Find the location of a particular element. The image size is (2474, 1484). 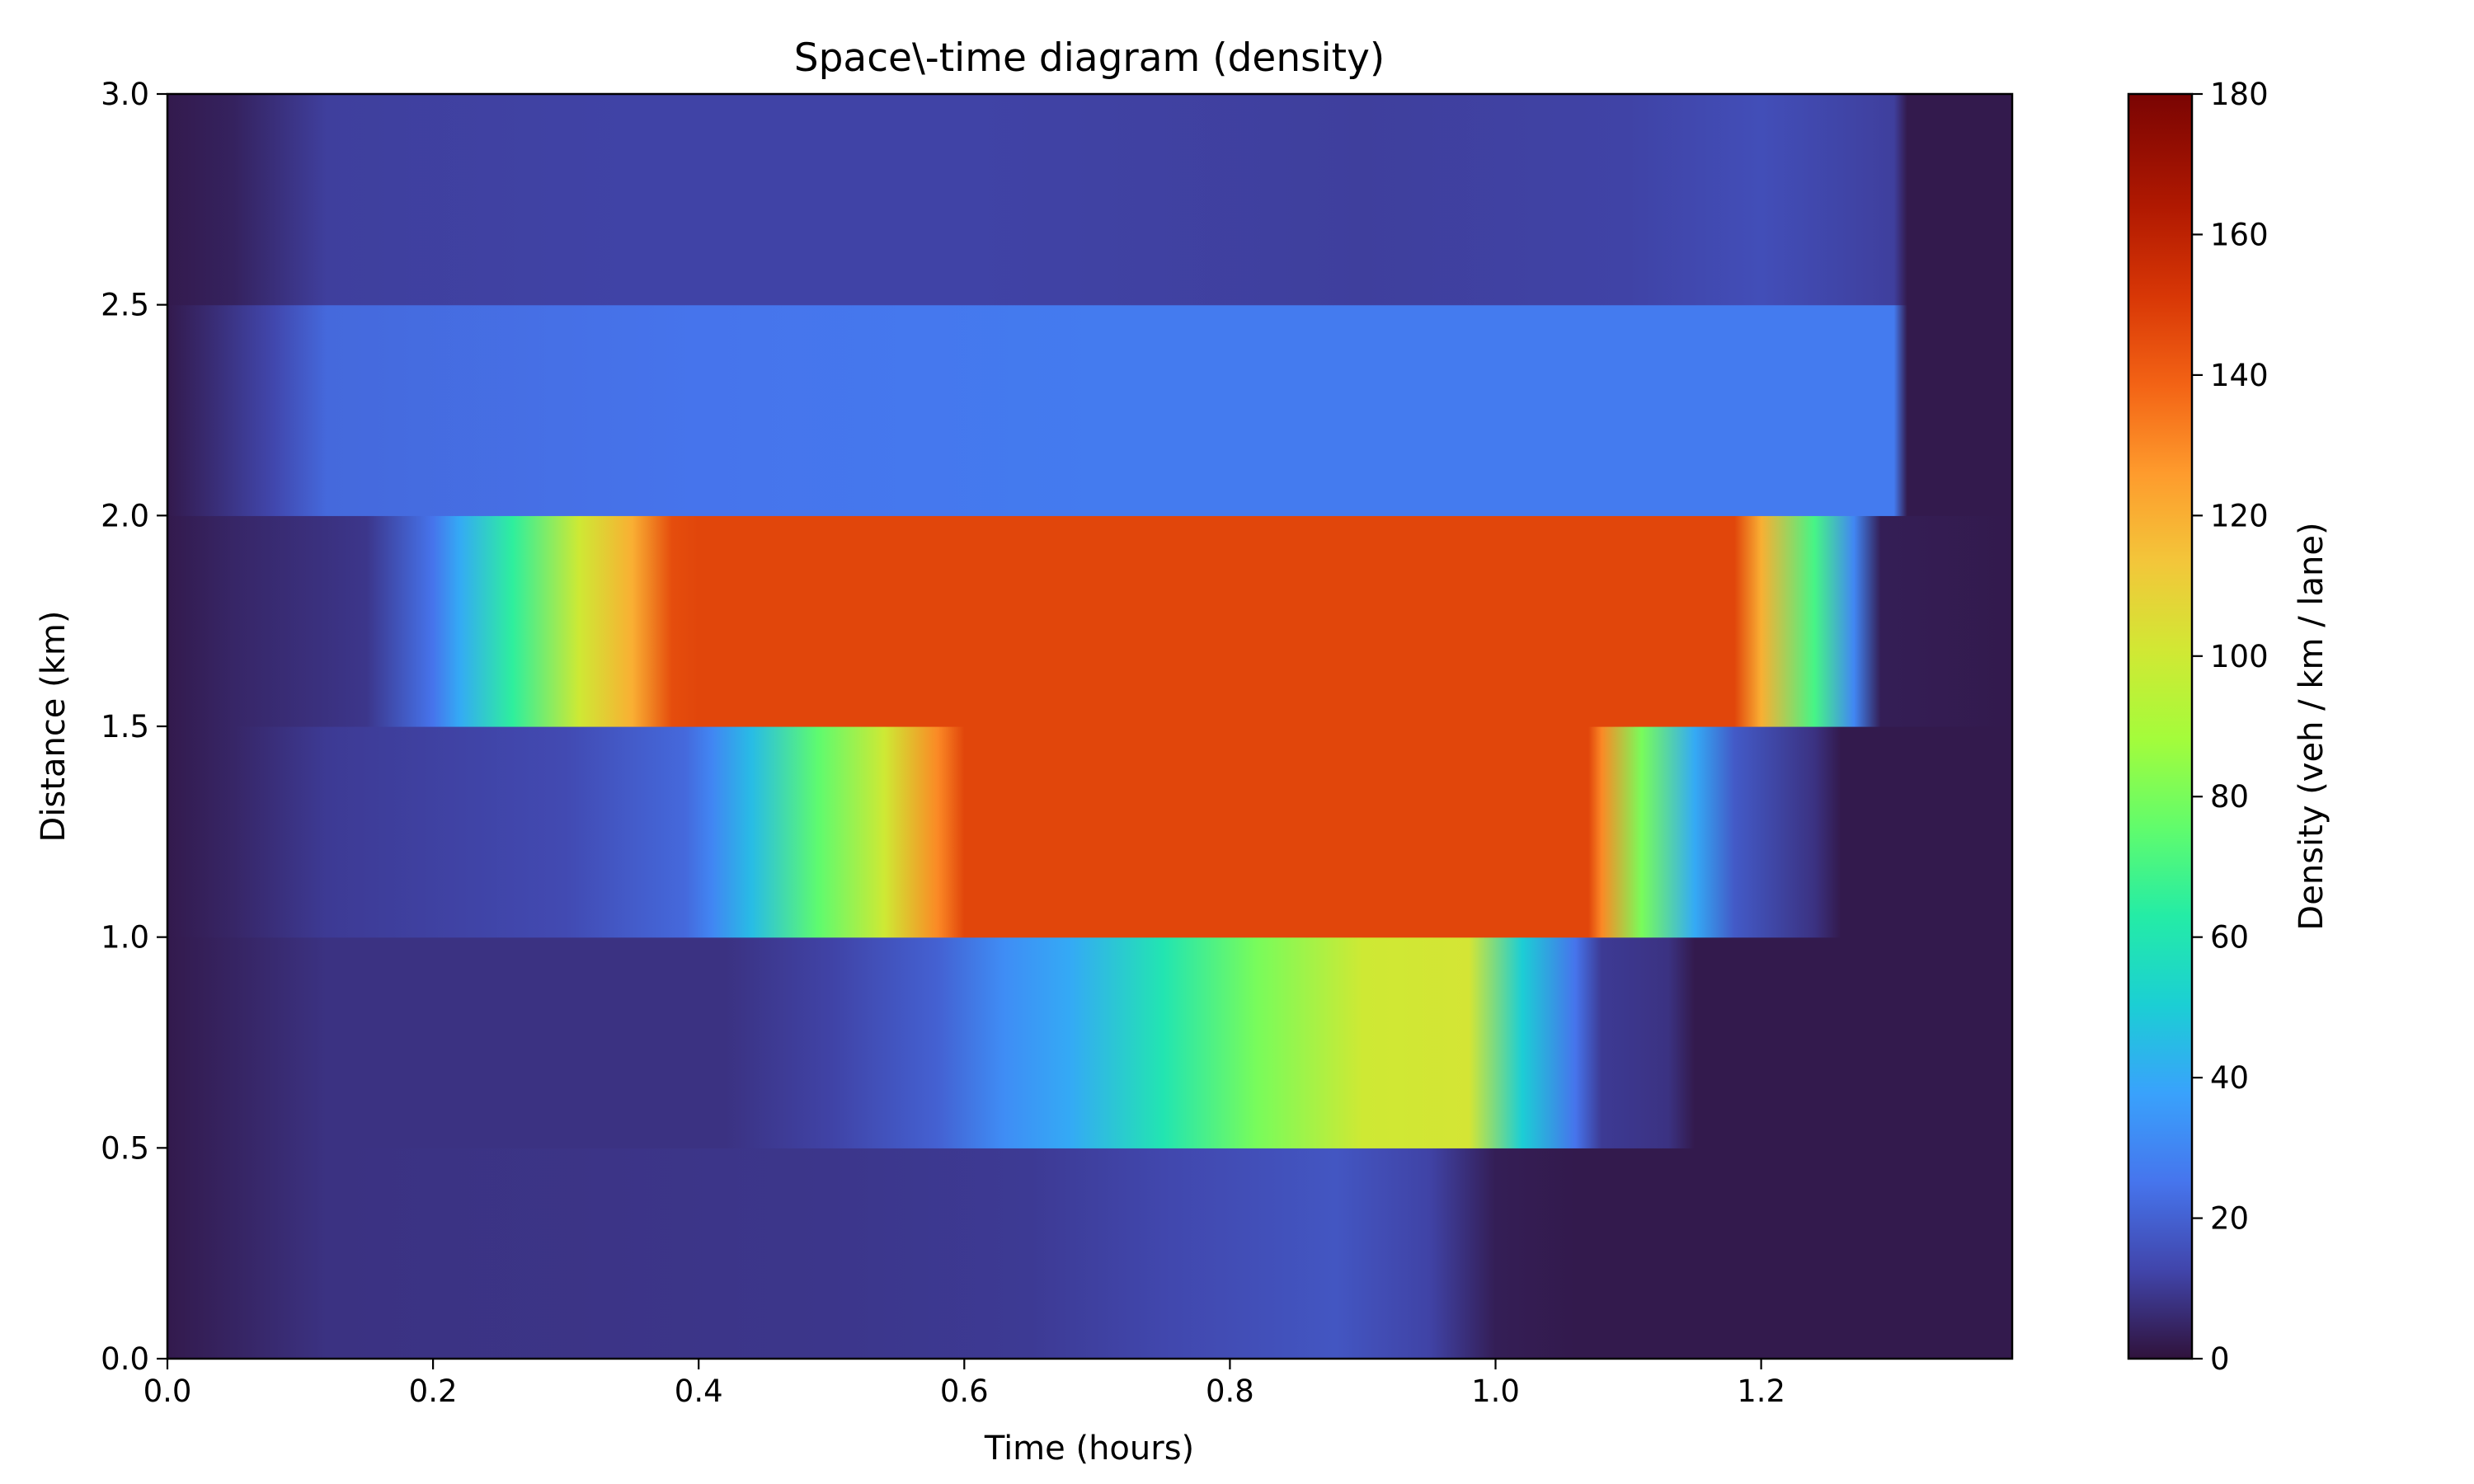

colorbar-tick-label: 60 is located at coordinates (2229, 938).